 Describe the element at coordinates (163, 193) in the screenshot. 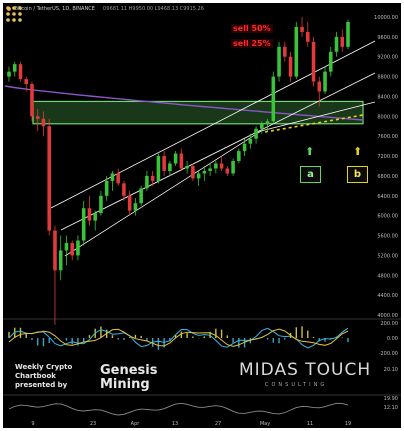

I see `channel-lower-line` at that location.